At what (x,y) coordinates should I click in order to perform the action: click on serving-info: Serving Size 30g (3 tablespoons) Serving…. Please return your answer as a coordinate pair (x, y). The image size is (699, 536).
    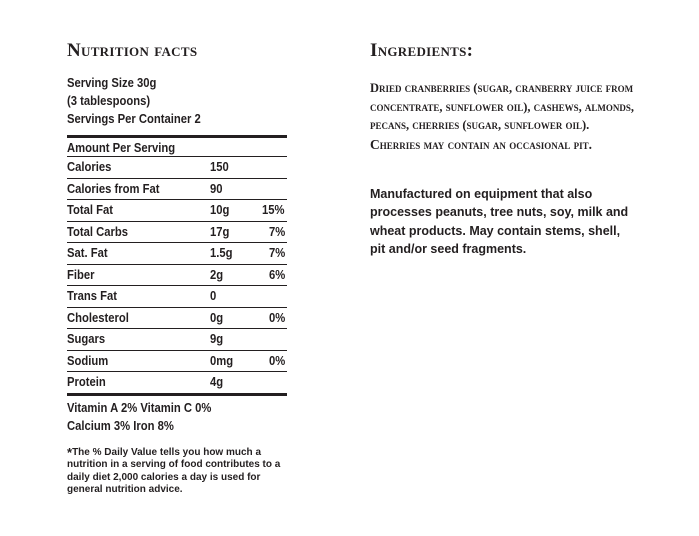
    Looking at the image, I should click on (177, 101).